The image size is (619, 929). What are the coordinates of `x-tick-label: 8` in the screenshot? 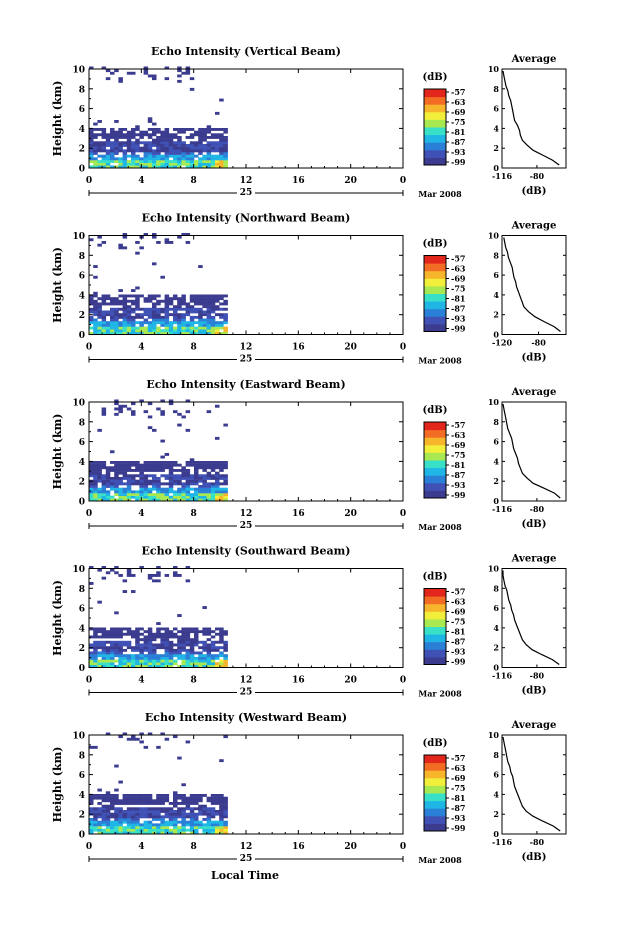 It's located at (194, 681).